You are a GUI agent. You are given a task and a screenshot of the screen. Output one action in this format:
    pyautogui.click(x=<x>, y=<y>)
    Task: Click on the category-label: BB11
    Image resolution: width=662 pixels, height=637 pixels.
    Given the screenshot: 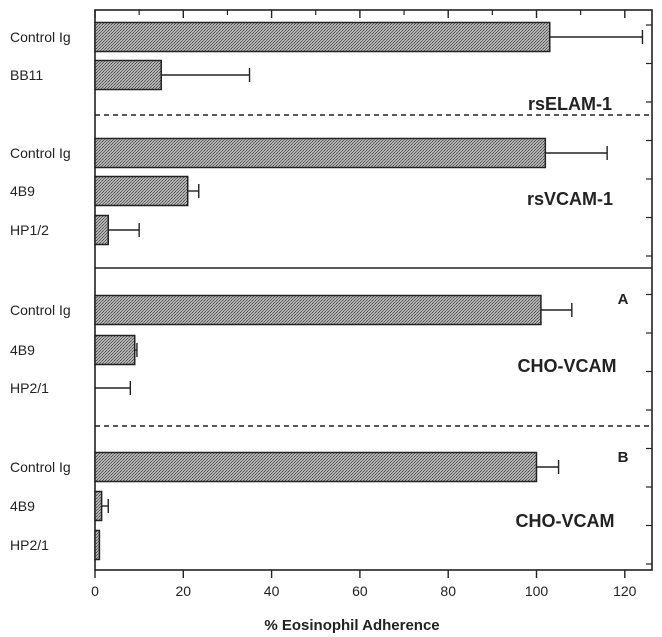 What is the action you would take?
    pyautogui.click(x=26, y=75)
    